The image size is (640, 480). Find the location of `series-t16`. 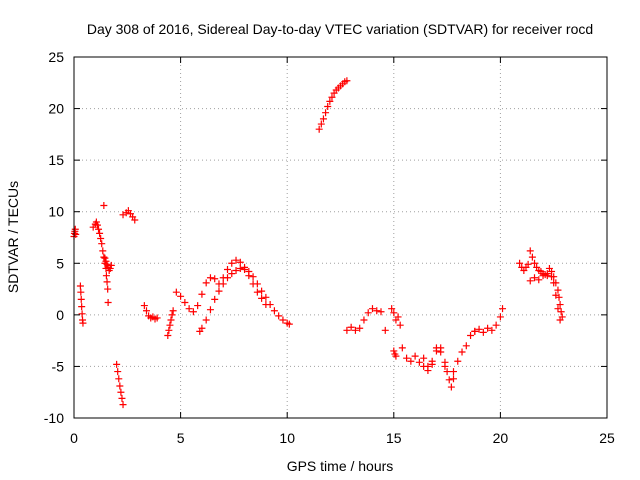

series-t16 is located at coordinates (449, 374).